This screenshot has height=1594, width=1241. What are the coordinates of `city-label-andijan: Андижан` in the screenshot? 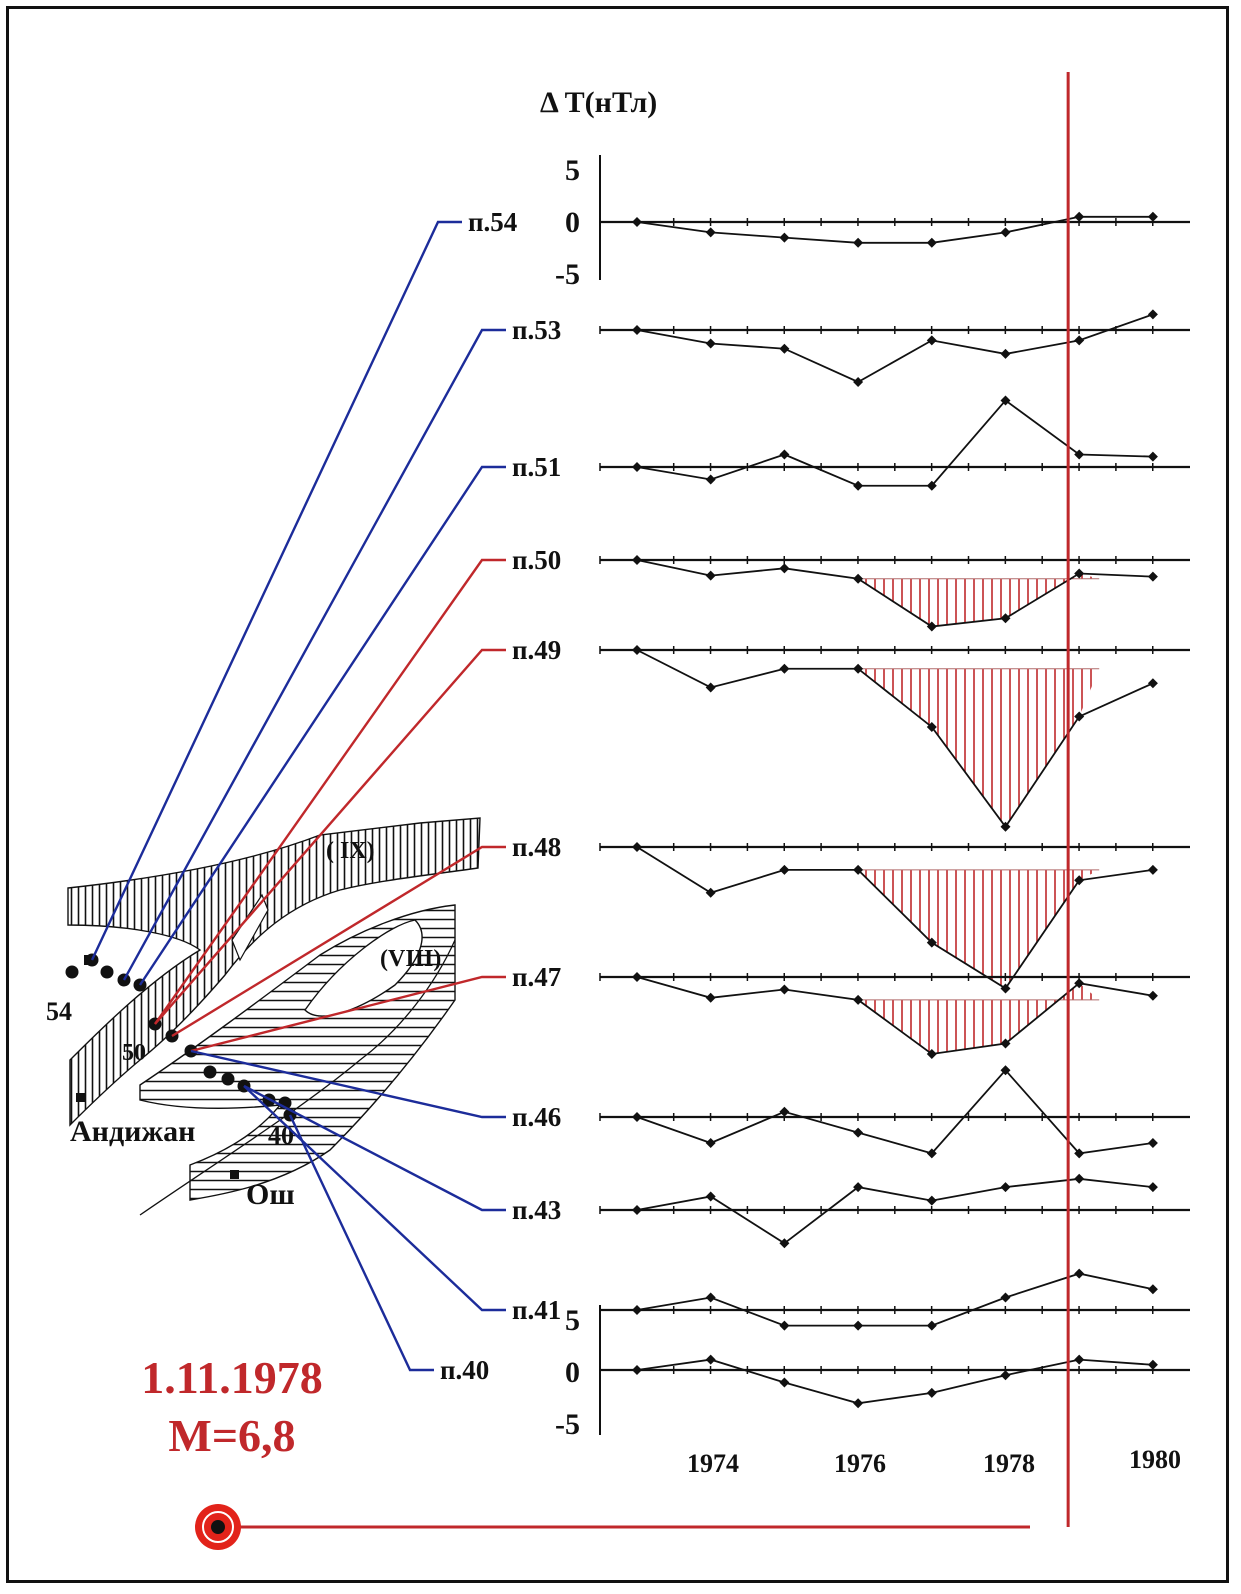 It's located at (132, 1131).